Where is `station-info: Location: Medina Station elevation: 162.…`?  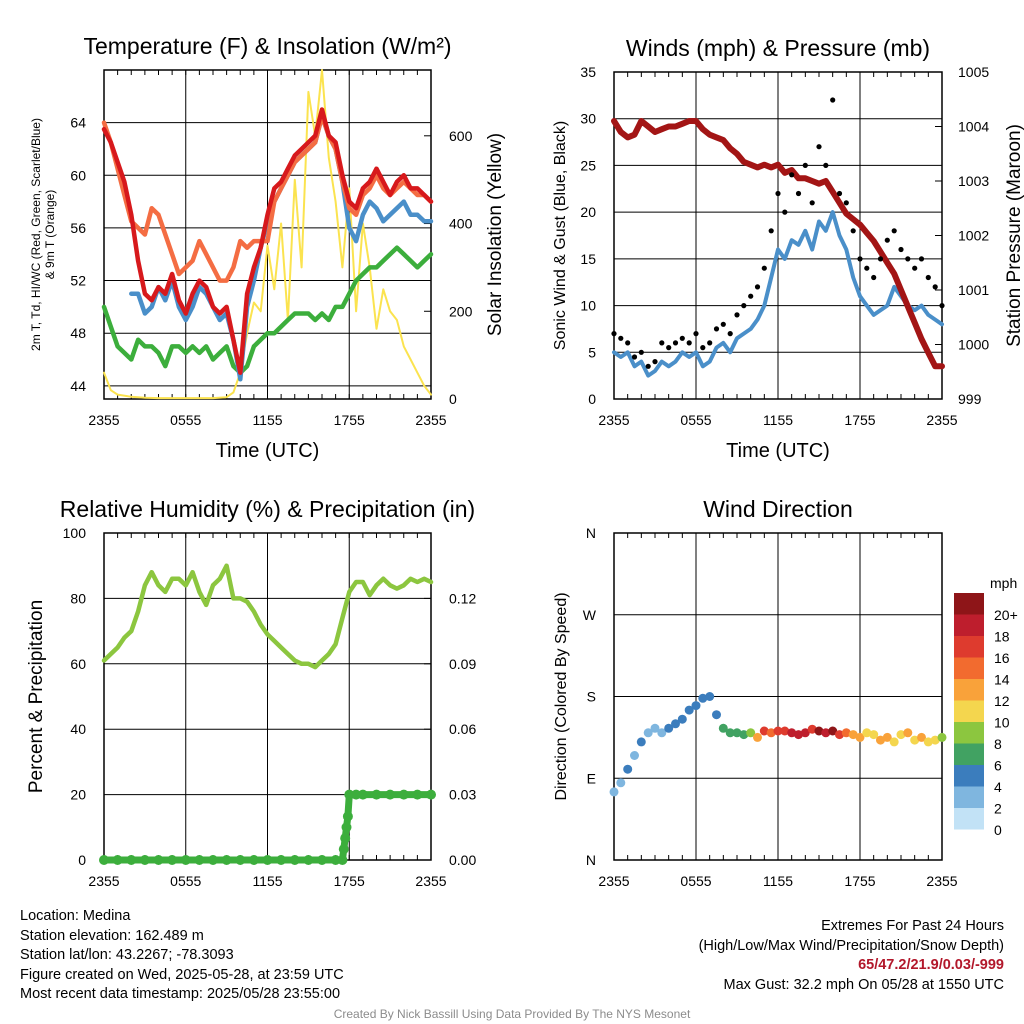 station-info: Location: Medina Station elevation: 162.… is located at coordinates (182, 956).